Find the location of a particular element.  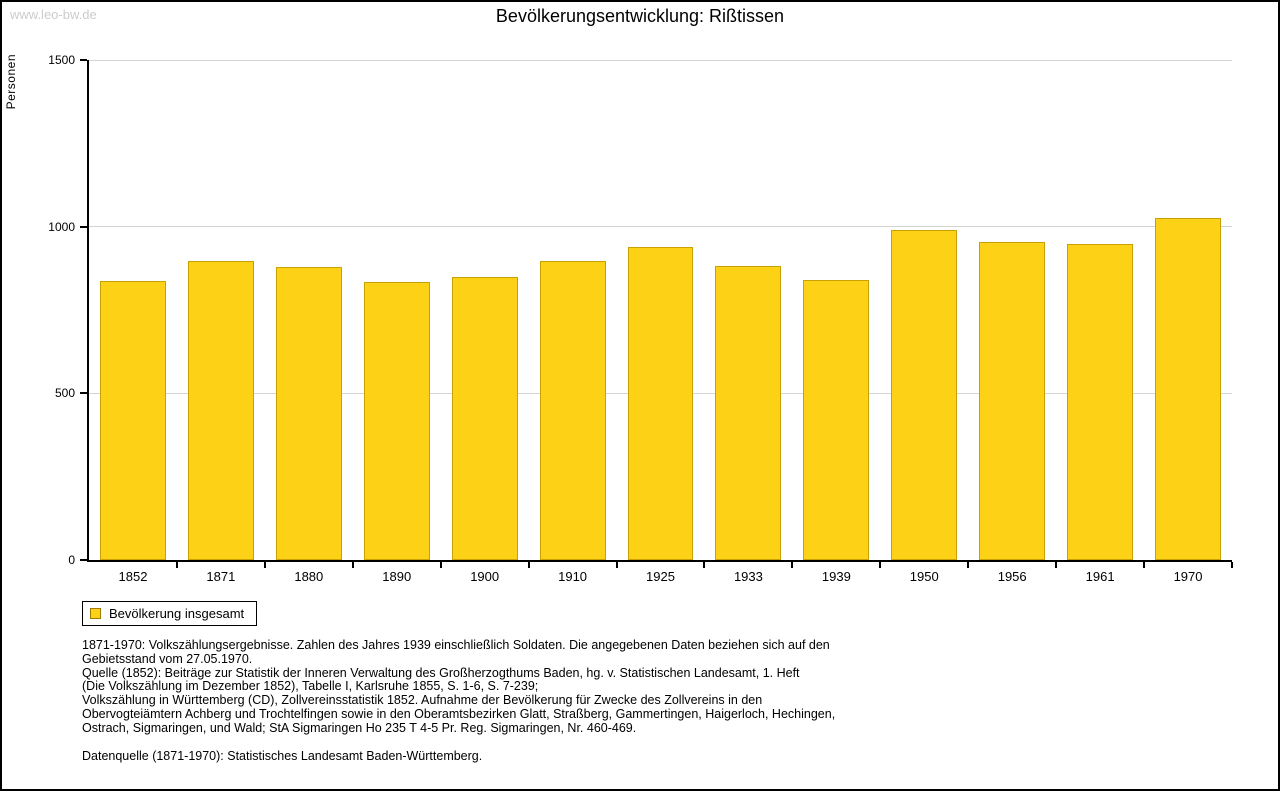

bar-1939 is located at coordinates (836, 420).